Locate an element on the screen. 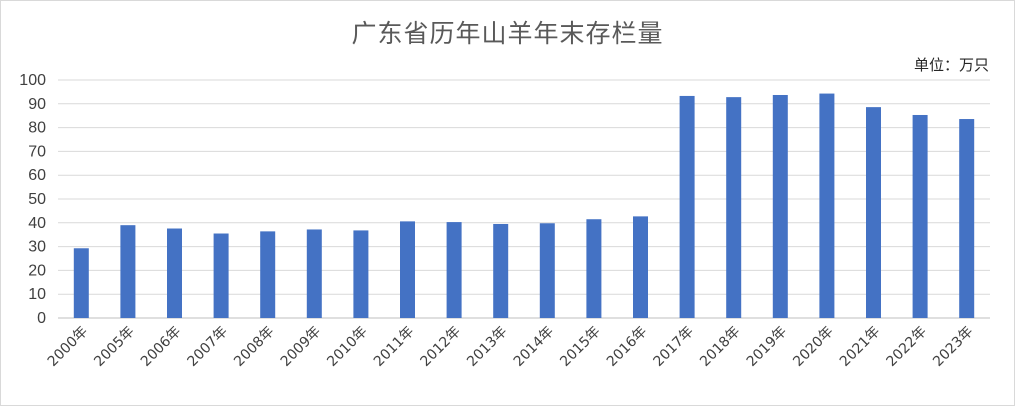 This screenshot has width=1015, height=406. y-tick-label: 20 is located at coordinates (37, 270).